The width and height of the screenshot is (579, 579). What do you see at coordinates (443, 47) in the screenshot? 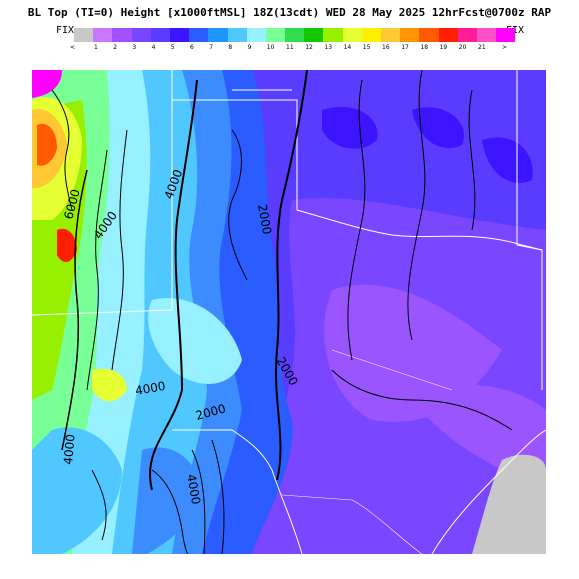
I see `colorbar-tick-label: 19` at bounding box center [443, 47].